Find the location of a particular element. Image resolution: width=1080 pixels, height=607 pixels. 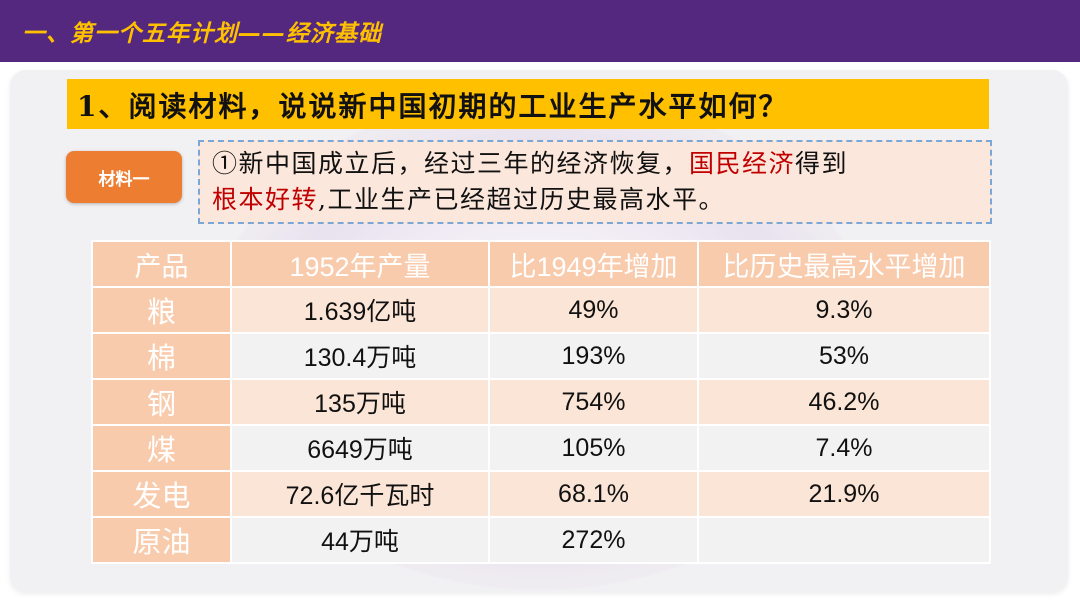

material-part2: 得到 is located at coordinates (822, 163).